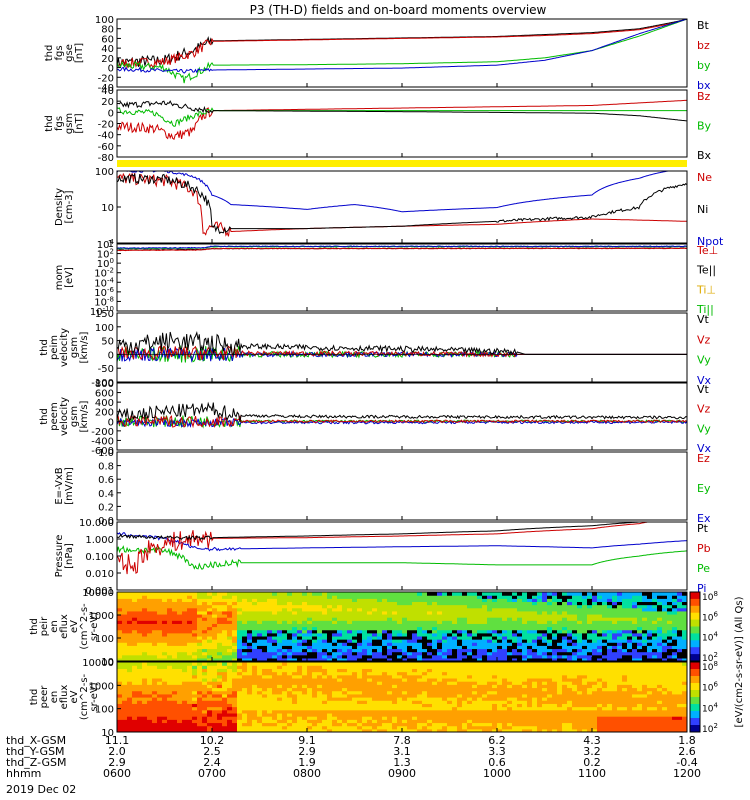 The width and height of the screenshot is (750, 800). Describe the element at coordinates (104, 273) in the screenshot. I see `y-tick-label: 10-2` at that location.